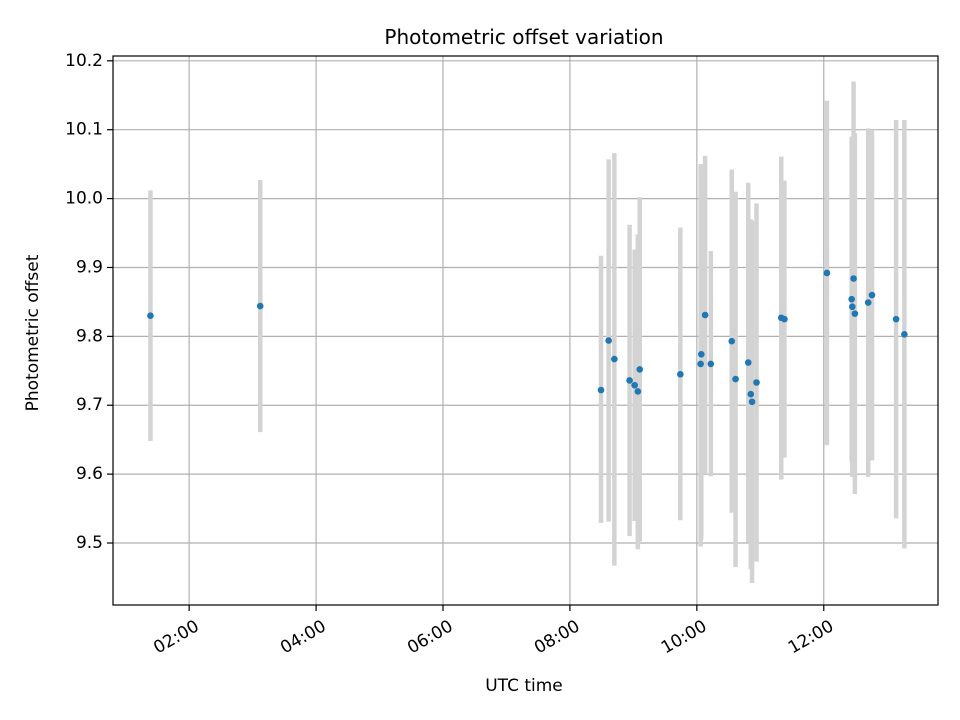 The width and height of the screenshot is (960, 720). What do you see at coordinates (524, 686) in the screenshot?
I see `x-axis-label: UTC time` at bounding box center [524, 686].